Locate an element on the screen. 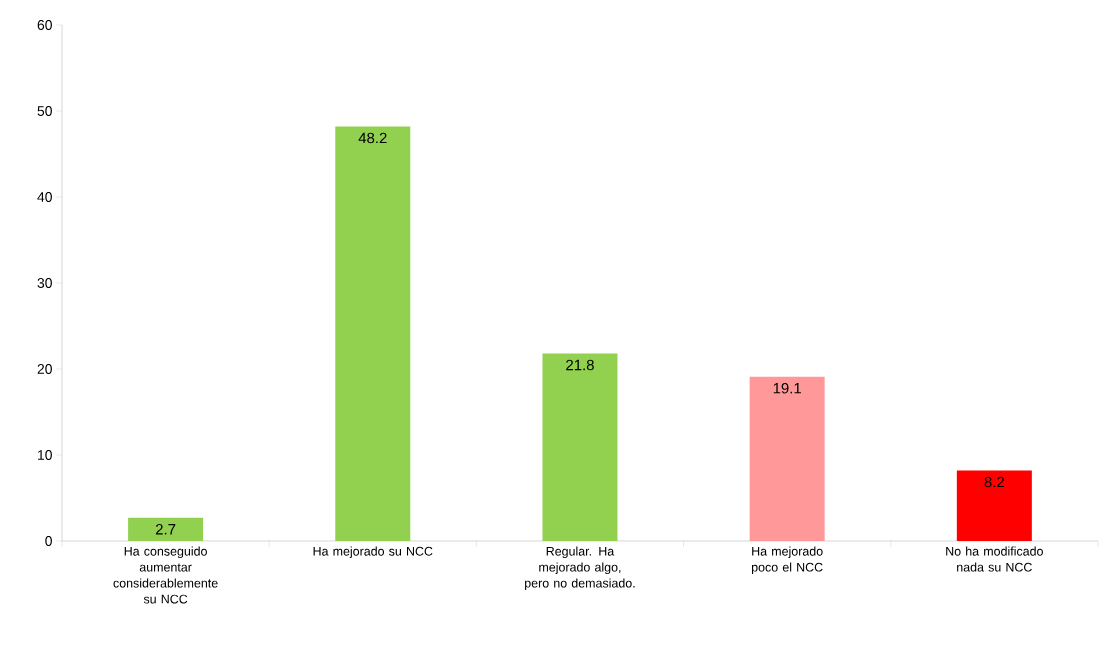 Image resolution: width=1101 pixels, height=652 pixels. x-tick-label: Ha mejorado su NCC is located at coordinates (373, 552).